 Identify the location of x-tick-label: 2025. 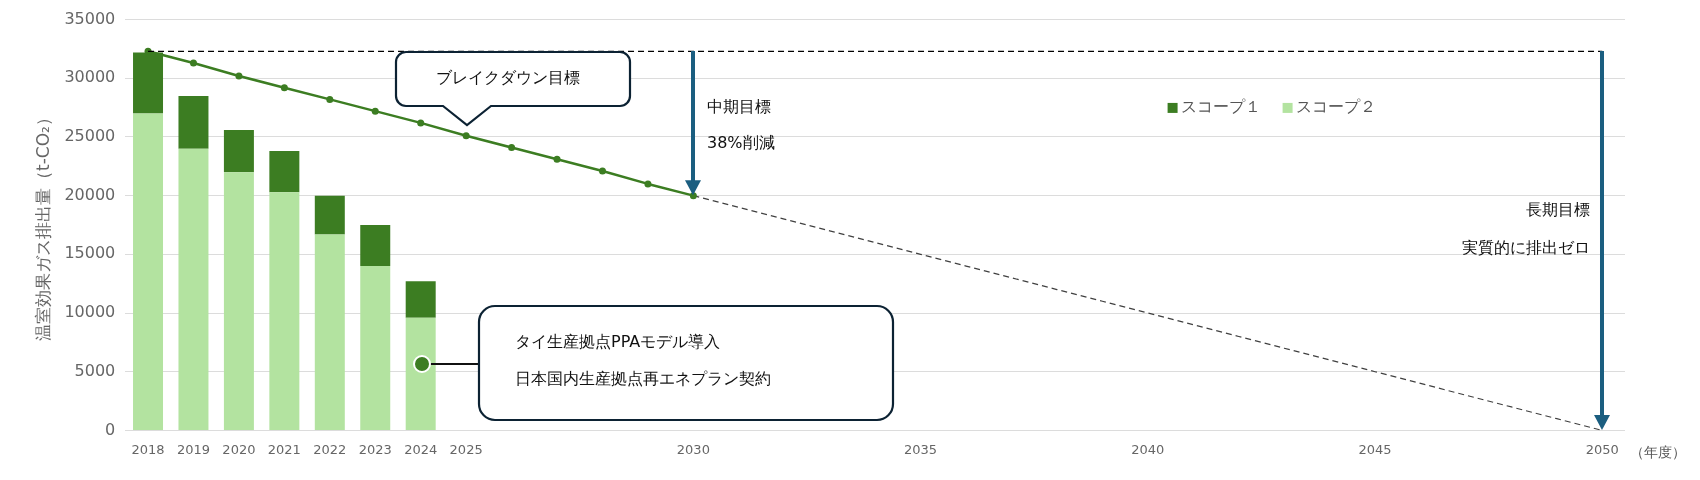
(466, 449).